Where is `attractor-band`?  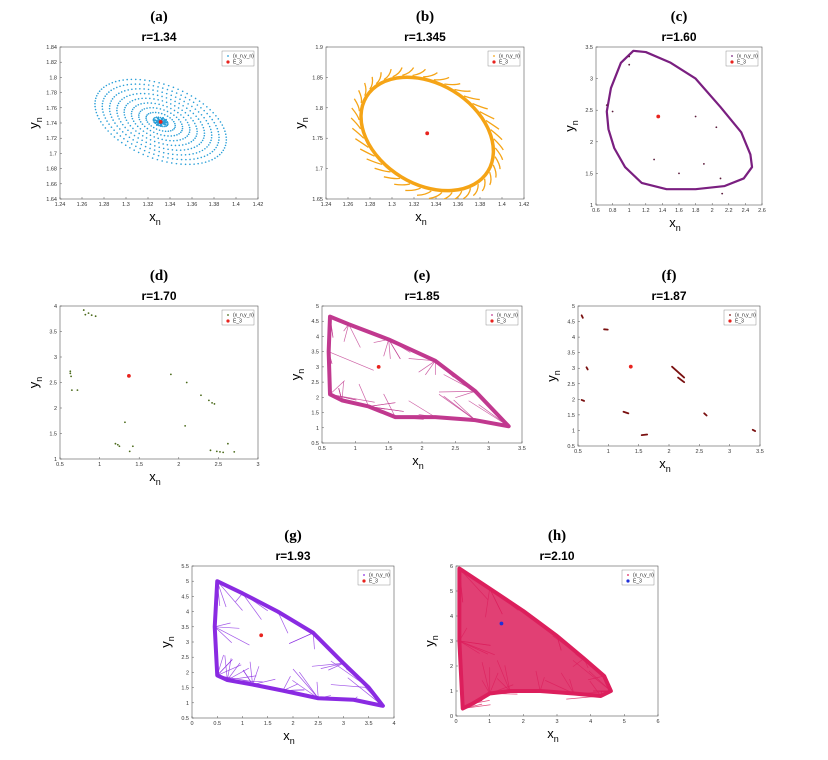 attractor-band is located at coordinates (418, 371).